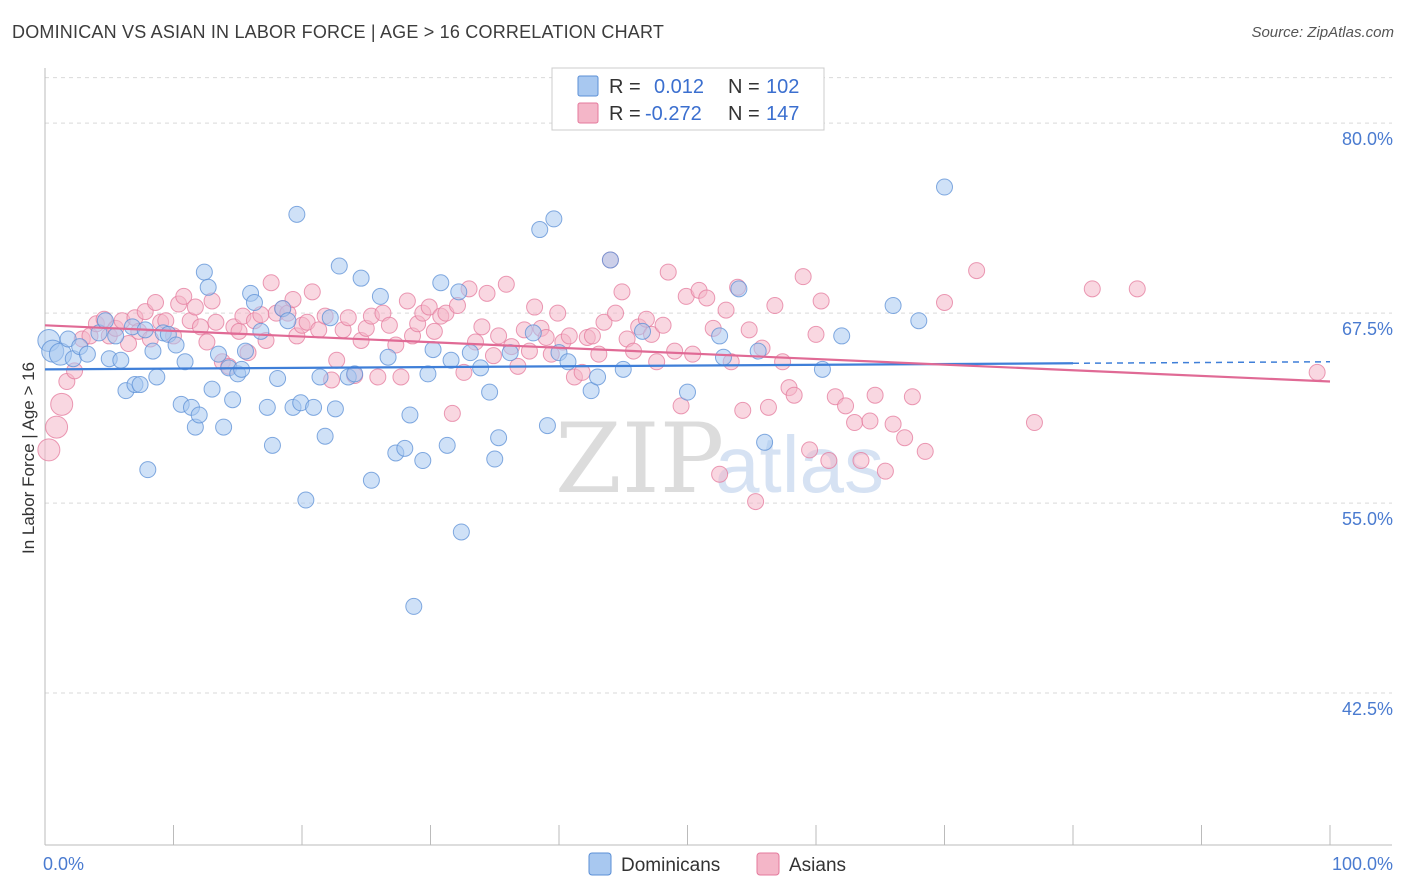  I want to click on y-tick-label: 55.0%, so click(1367, 519).